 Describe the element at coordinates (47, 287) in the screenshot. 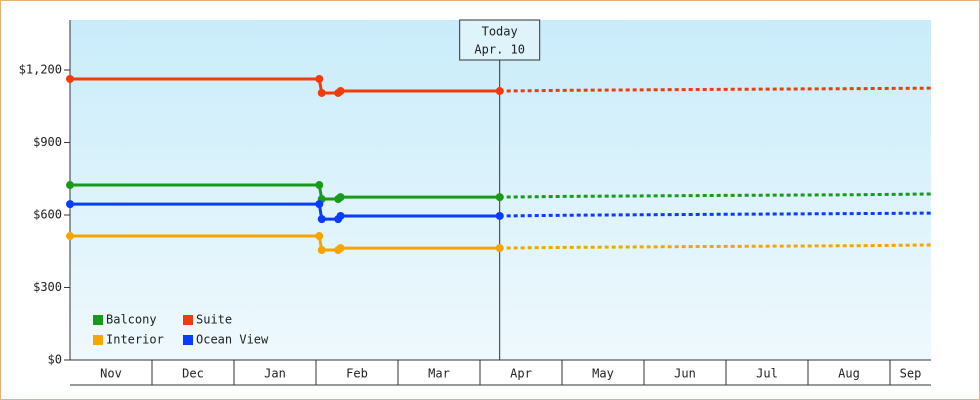

I see `y-tick-label: $300` at that location.